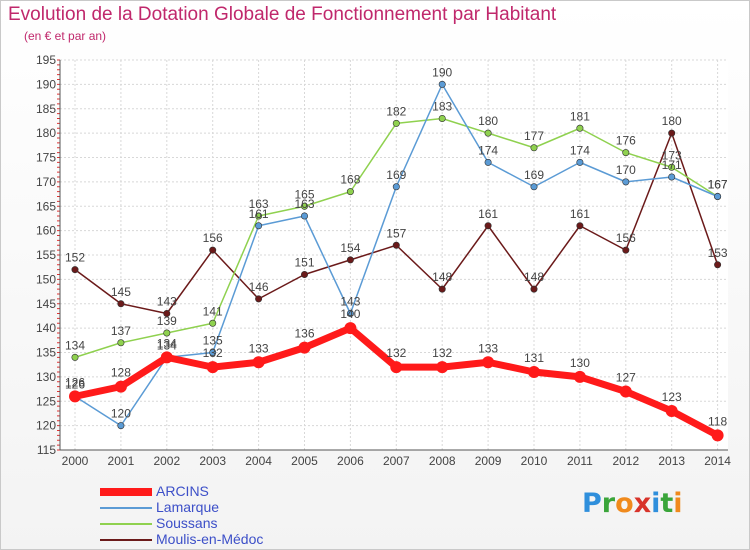 The image size is (750, 550). Describe the element at coordinates (167, 321) in the screenshot. I see `data-label: 139` at that location.